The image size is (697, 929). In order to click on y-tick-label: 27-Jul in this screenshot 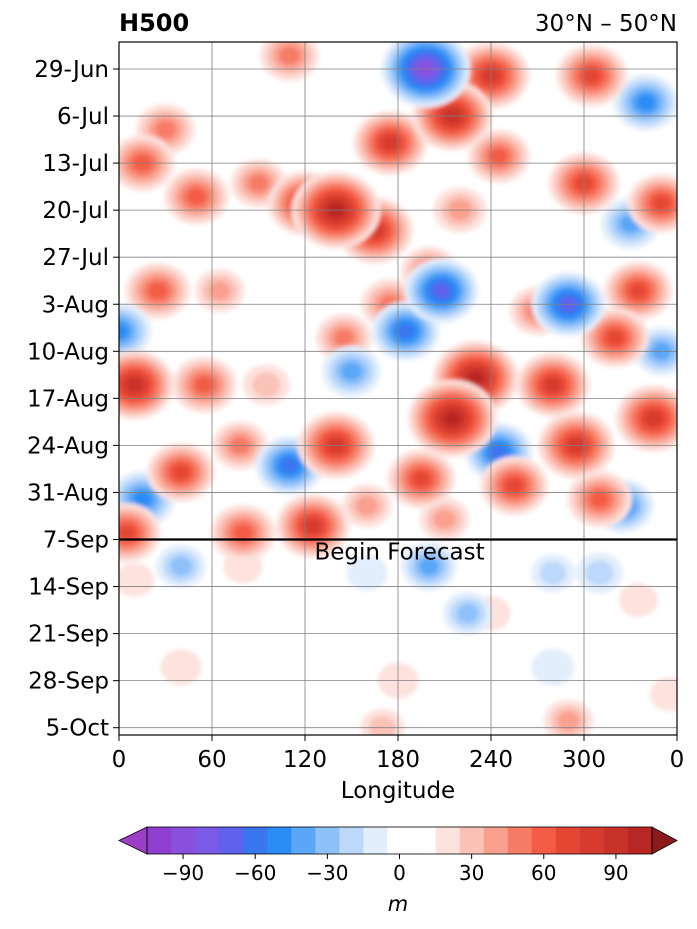, I will do `click(75, 258)`.